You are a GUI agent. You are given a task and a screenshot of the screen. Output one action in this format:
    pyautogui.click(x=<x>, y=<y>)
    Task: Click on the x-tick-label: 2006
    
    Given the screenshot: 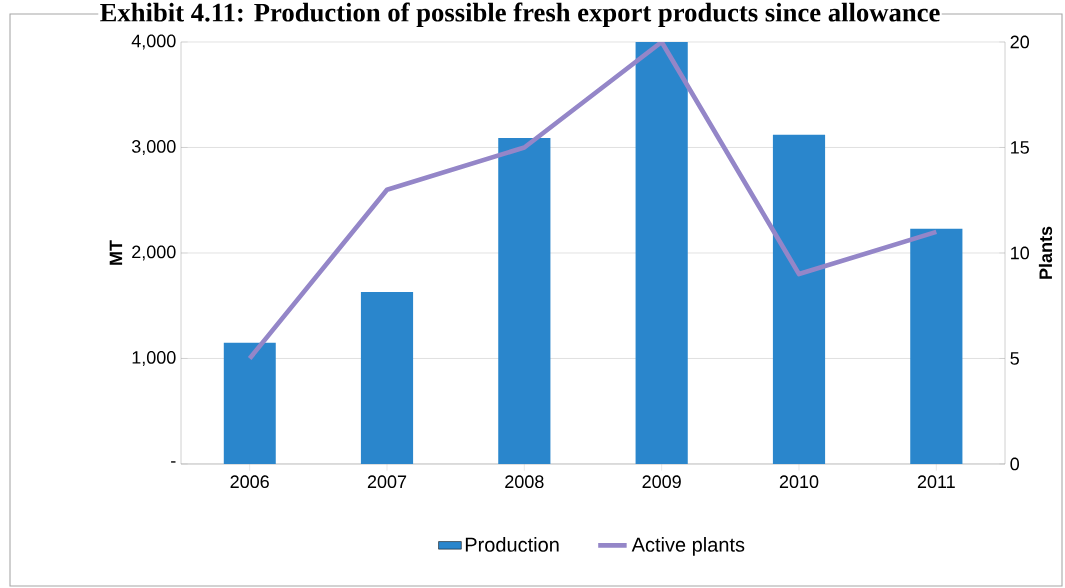 What is the action you would take?
    pyautogui.click(x=249, y=482)
    